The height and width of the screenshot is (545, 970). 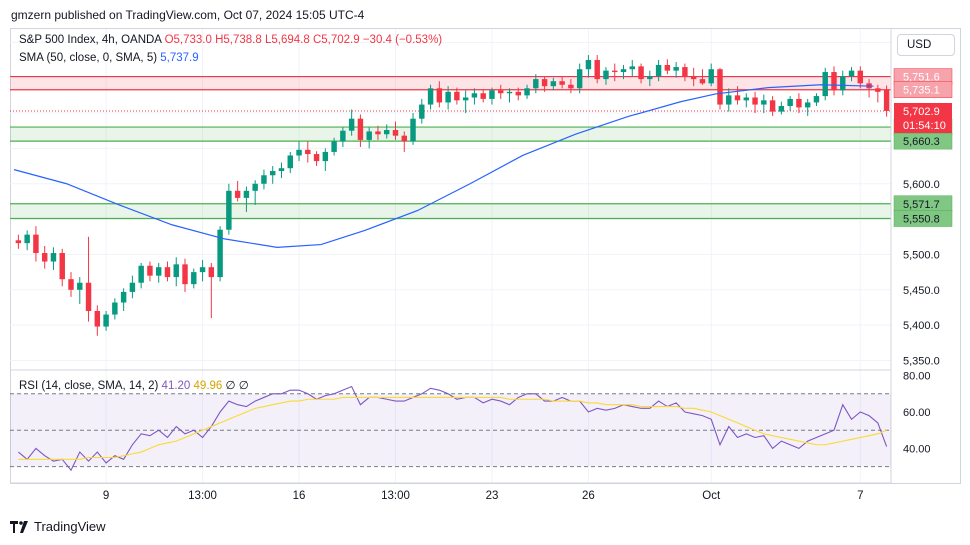 What do you see at coordinates (921, 185) in the screenshot?
I see `price-axis-label: 5,600.0` at bounding box center [921, 185].